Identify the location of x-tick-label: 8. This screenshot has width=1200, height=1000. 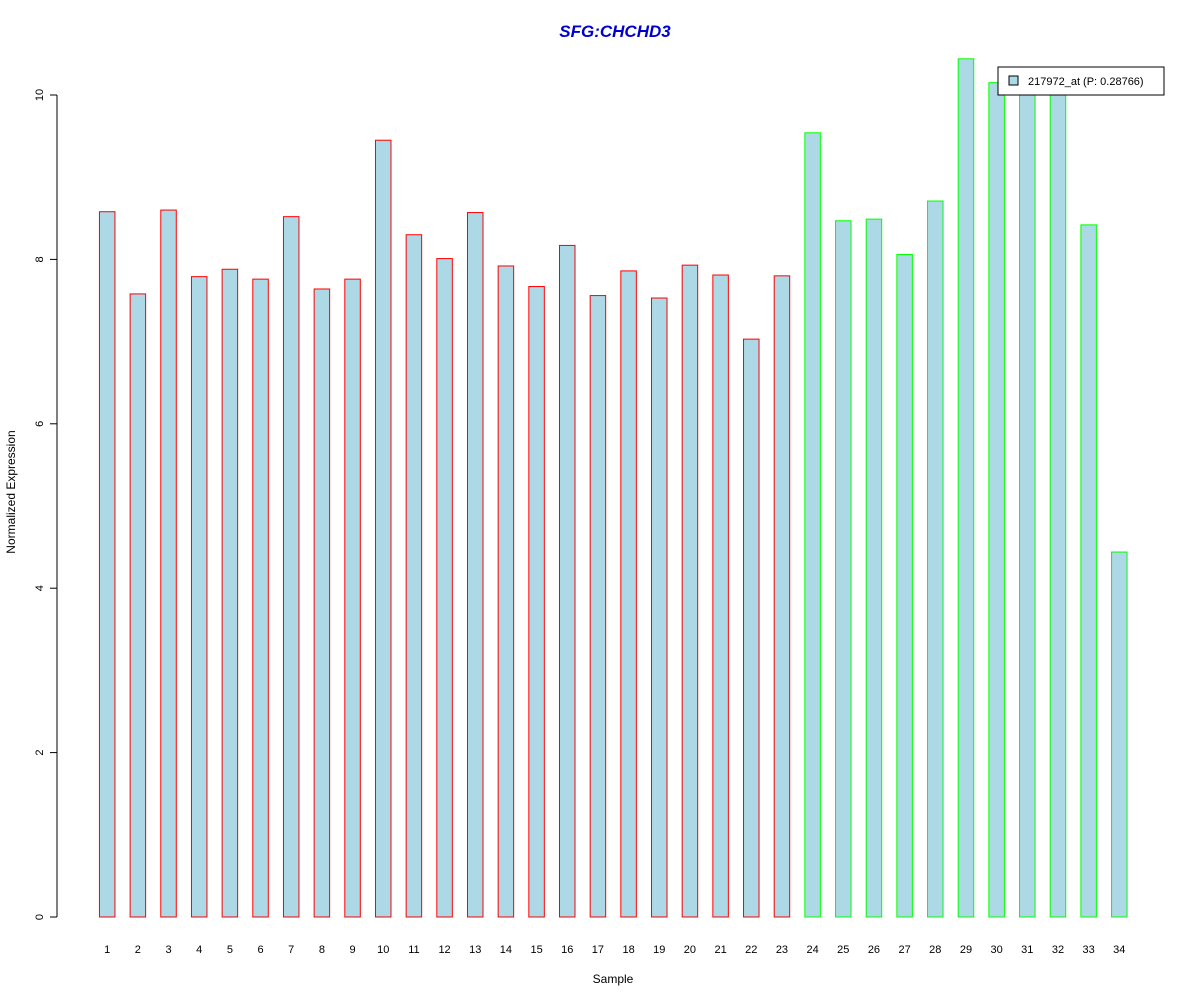
(322, 950).